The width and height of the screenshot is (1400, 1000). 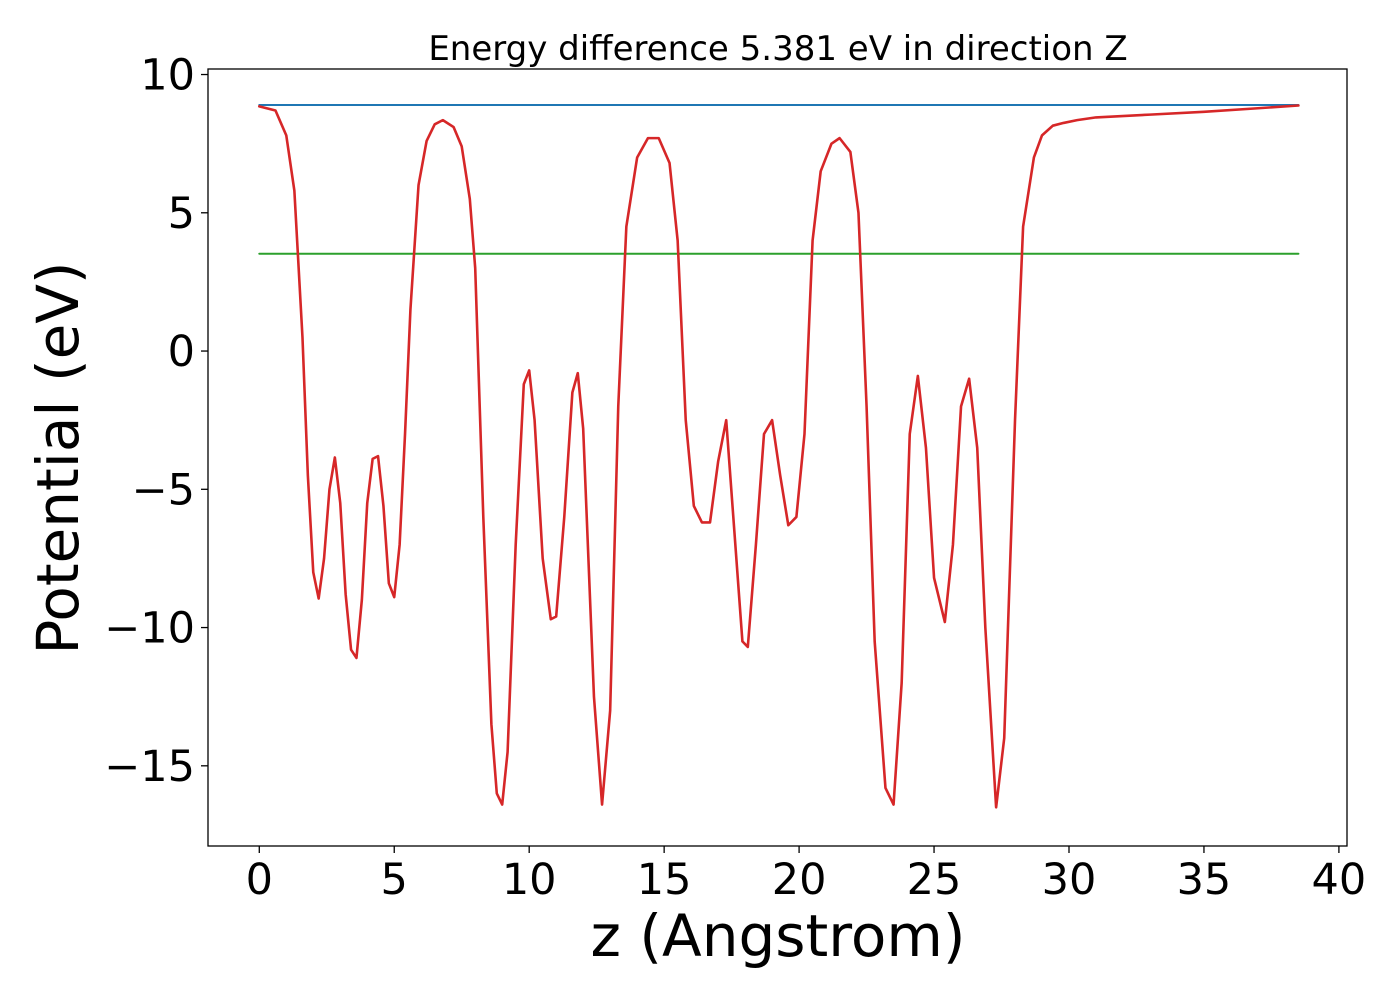 What do you see at coordinates (181, 214) in the screenshot?
I see `y-tick-label: 5` at bounding box center [181, 214].